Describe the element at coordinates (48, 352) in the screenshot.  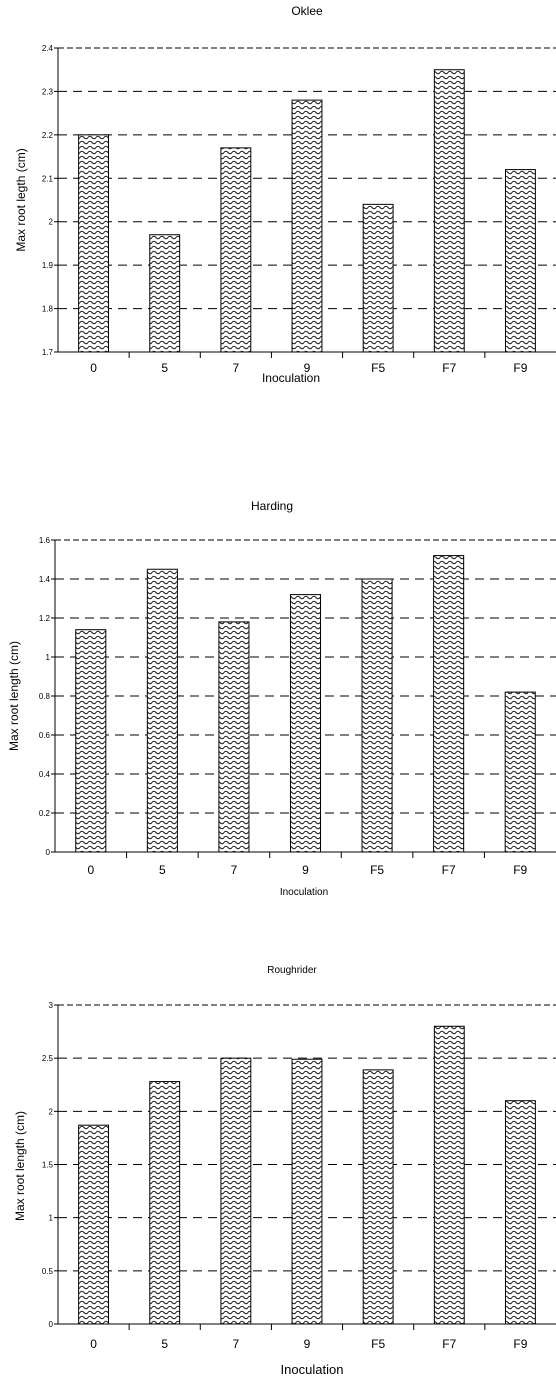
I see `y-tick-label: 1.7` at that location.